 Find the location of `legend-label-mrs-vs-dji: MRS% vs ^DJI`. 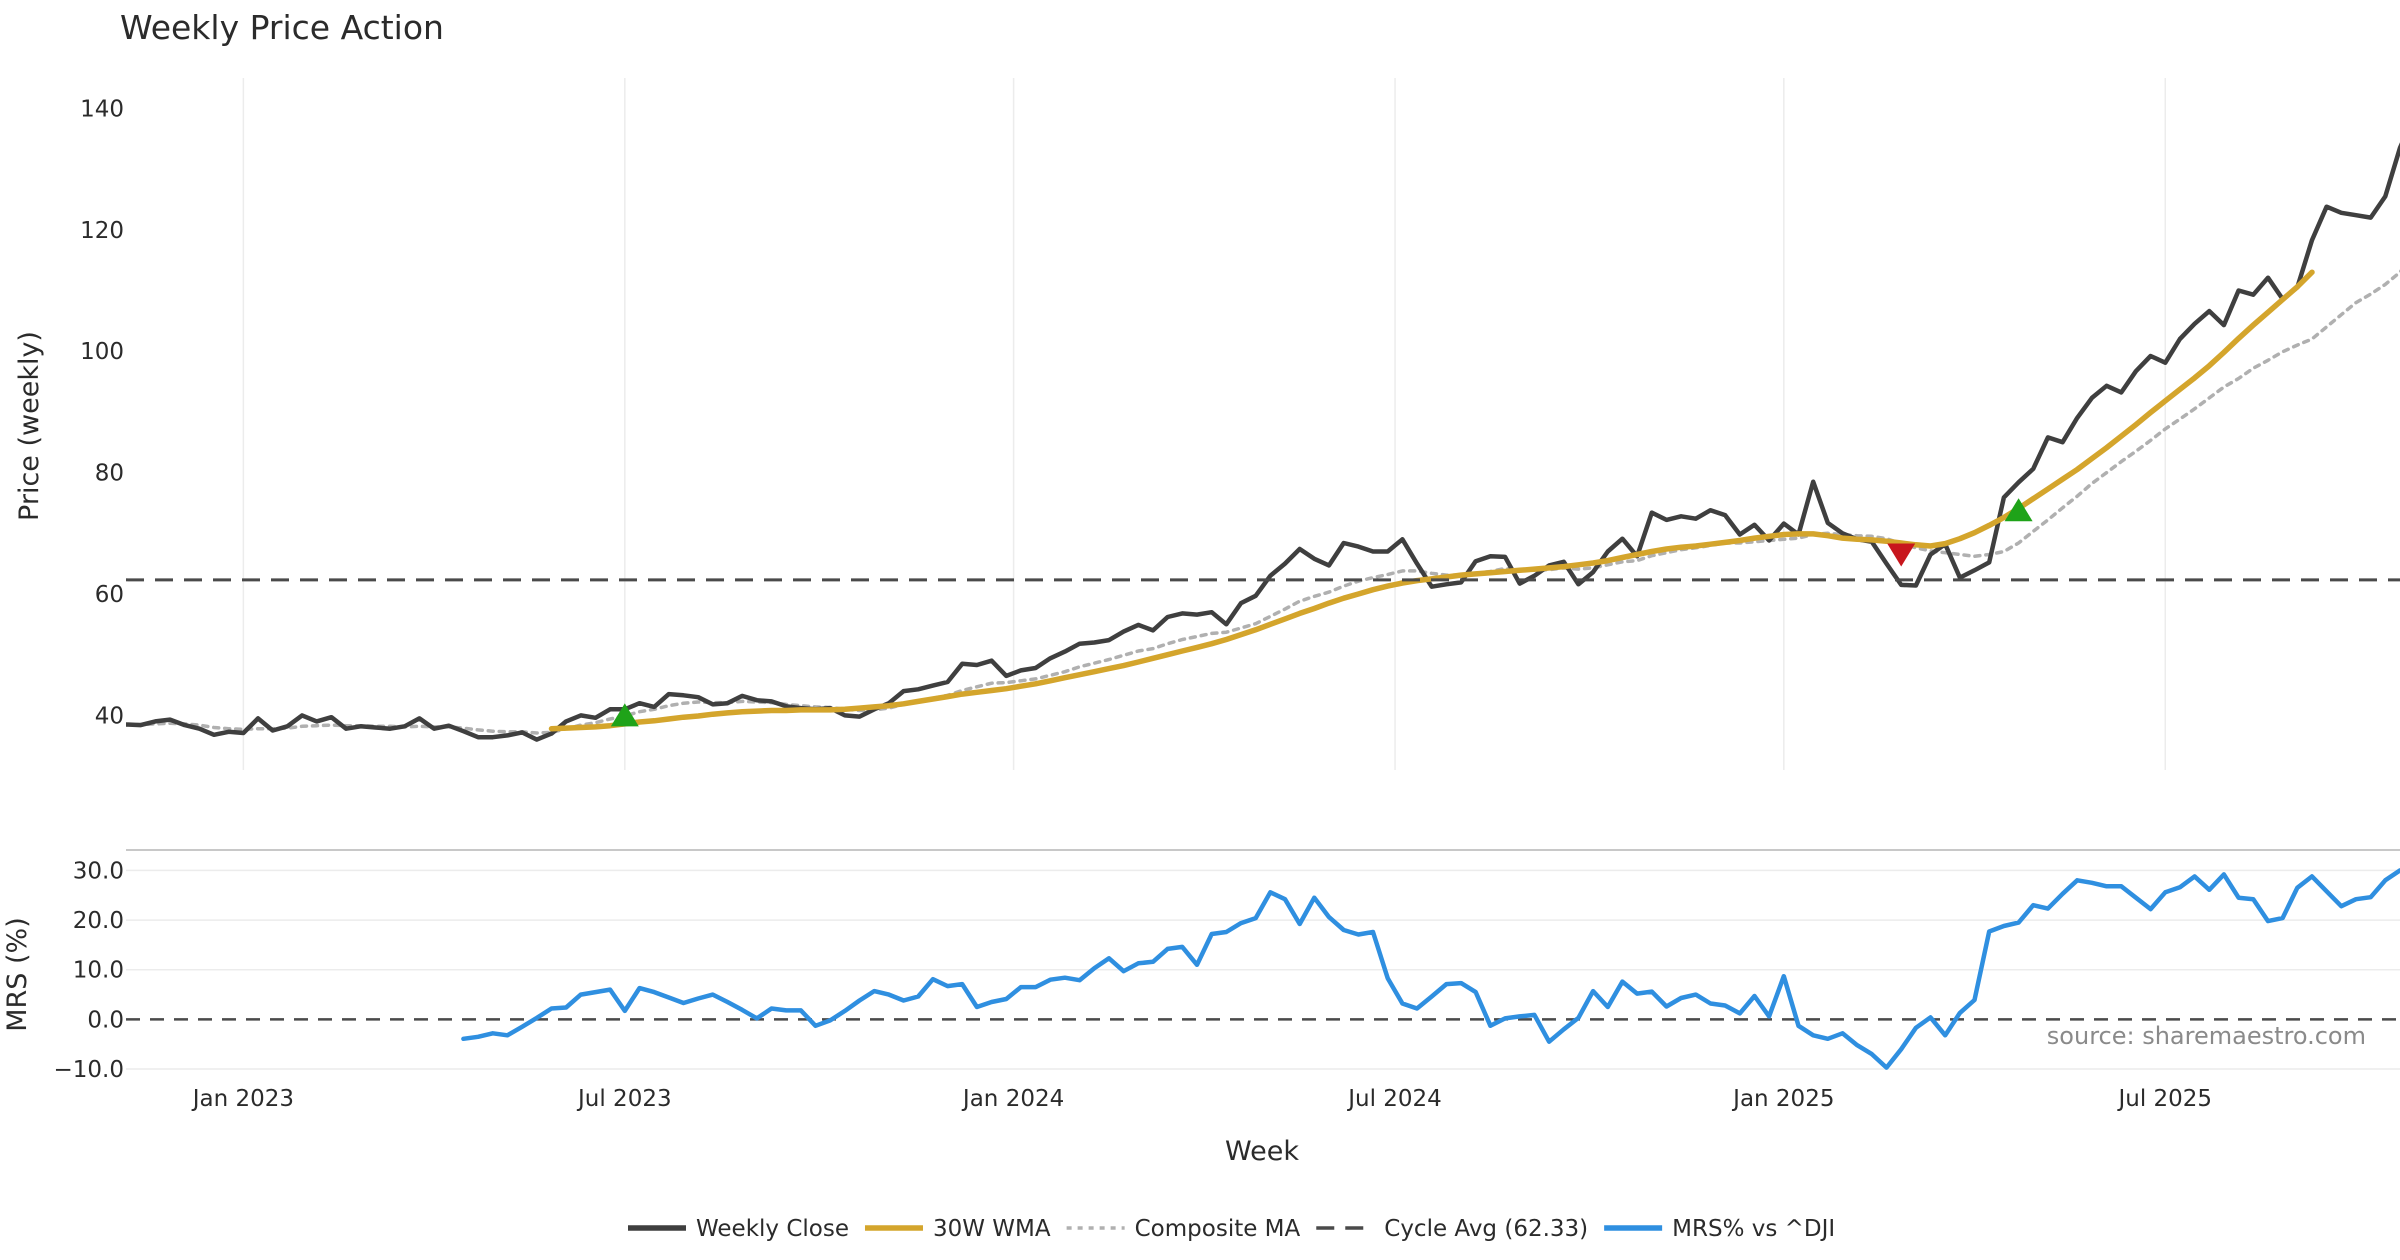

legend-label-mrs-vs-dji: MRS% vs ^DJI is located at coordinates (1753, 1229).